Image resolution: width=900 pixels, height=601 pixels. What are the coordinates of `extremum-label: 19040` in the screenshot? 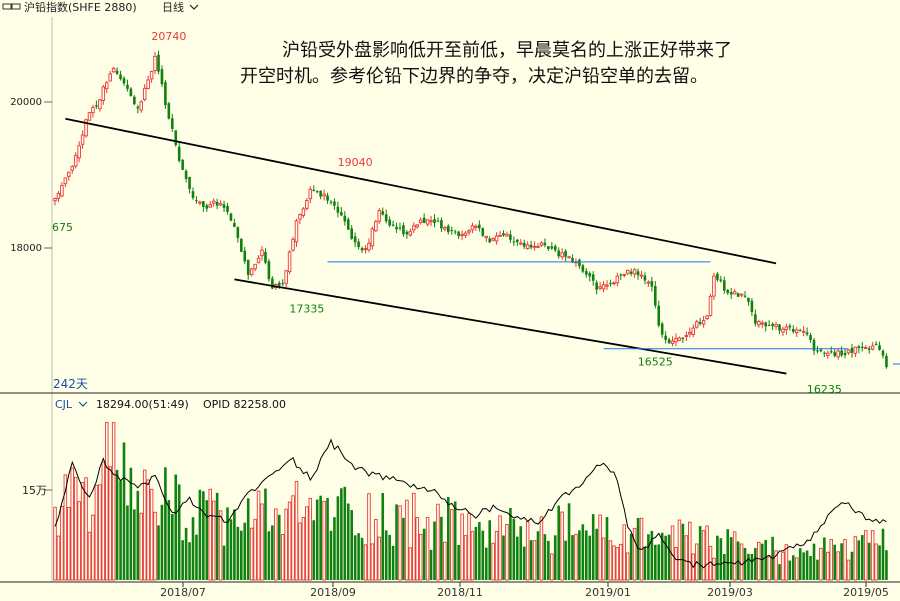 It's located at (355, 162).